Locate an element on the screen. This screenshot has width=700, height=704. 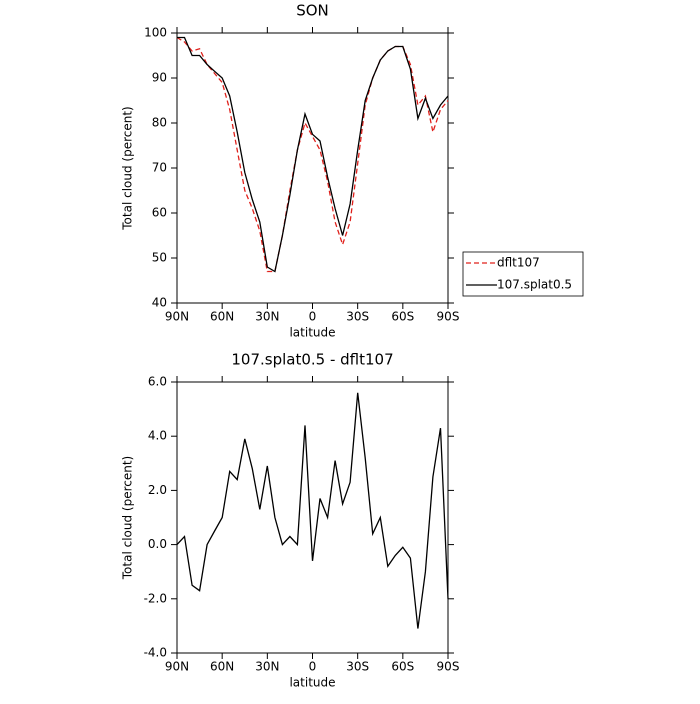
legend-label: 107.splat0.5 is located at coordinates (534, 285).